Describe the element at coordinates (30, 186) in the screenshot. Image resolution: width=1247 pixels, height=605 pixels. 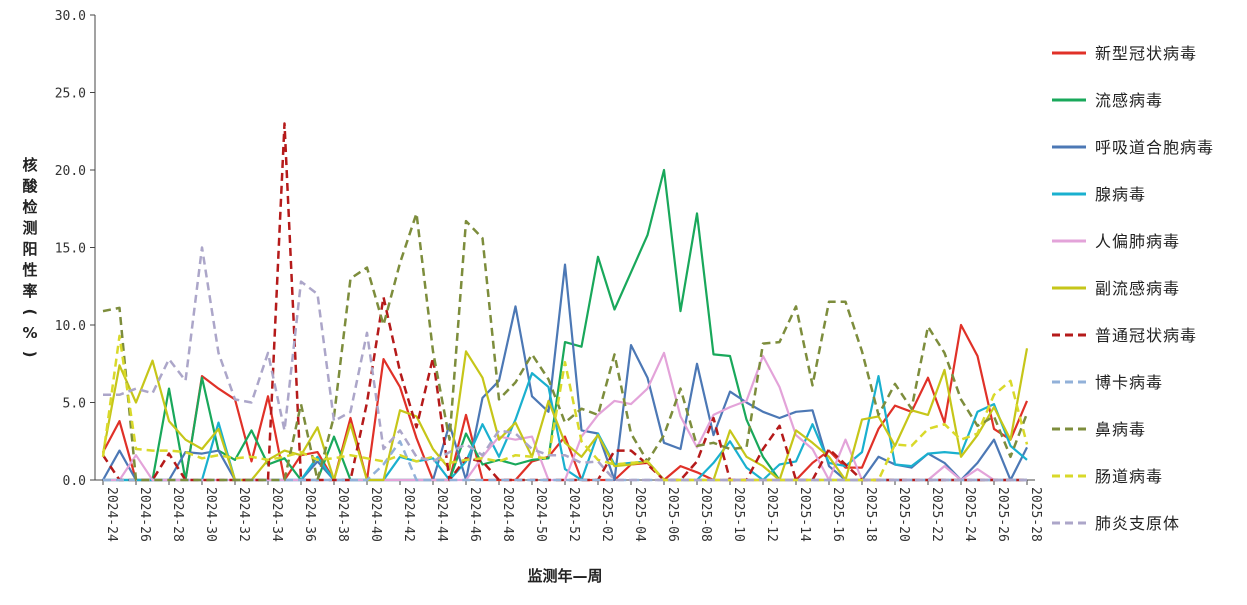
I see `y-axis-title-char: 酸` at that location.